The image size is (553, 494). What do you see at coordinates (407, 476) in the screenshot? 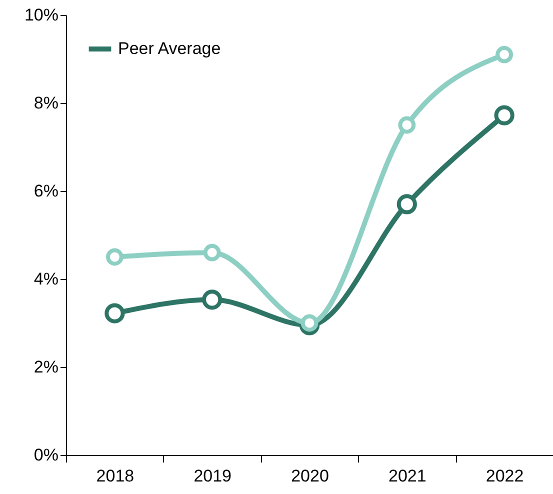
I see `x-tick-label: 2021` at bounding box center [407, 476].